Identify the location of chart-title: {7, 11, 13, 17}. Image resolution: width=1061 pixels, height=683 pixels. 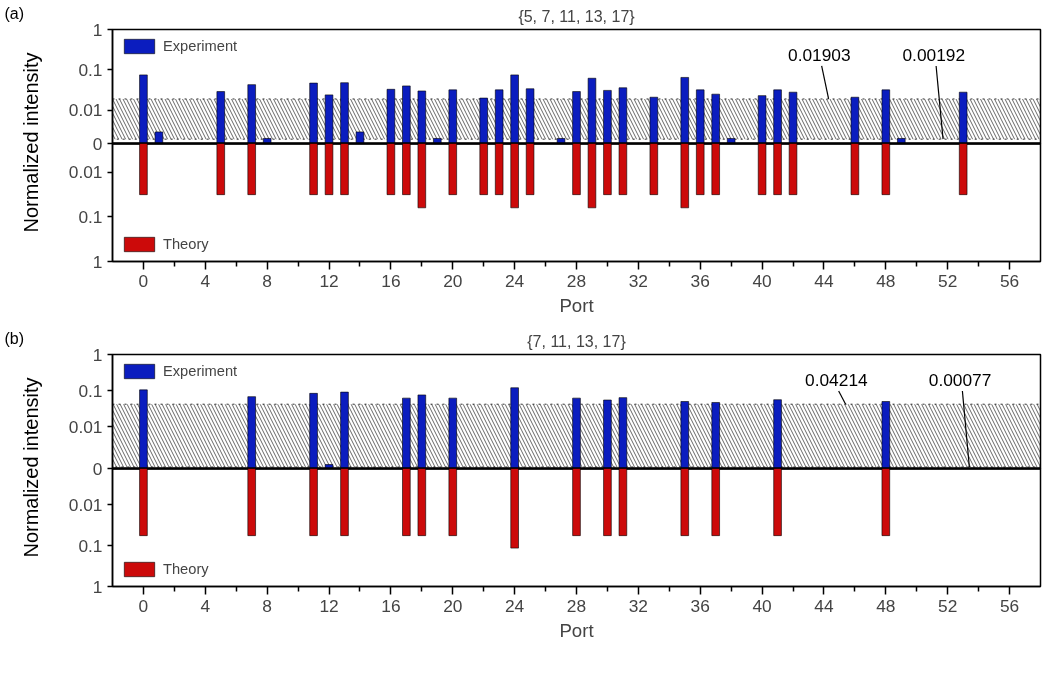
(577, 341).